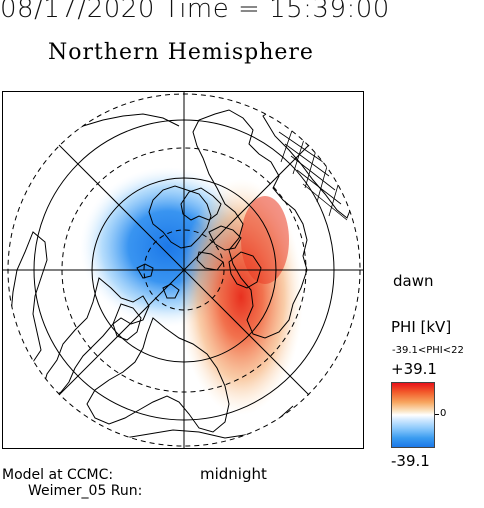 This screenshot has height=508, width=484. What do you see at coordinates (180, 217) in the screenshot?
I see `coastline-greenland` at bounding box center [180, 217].